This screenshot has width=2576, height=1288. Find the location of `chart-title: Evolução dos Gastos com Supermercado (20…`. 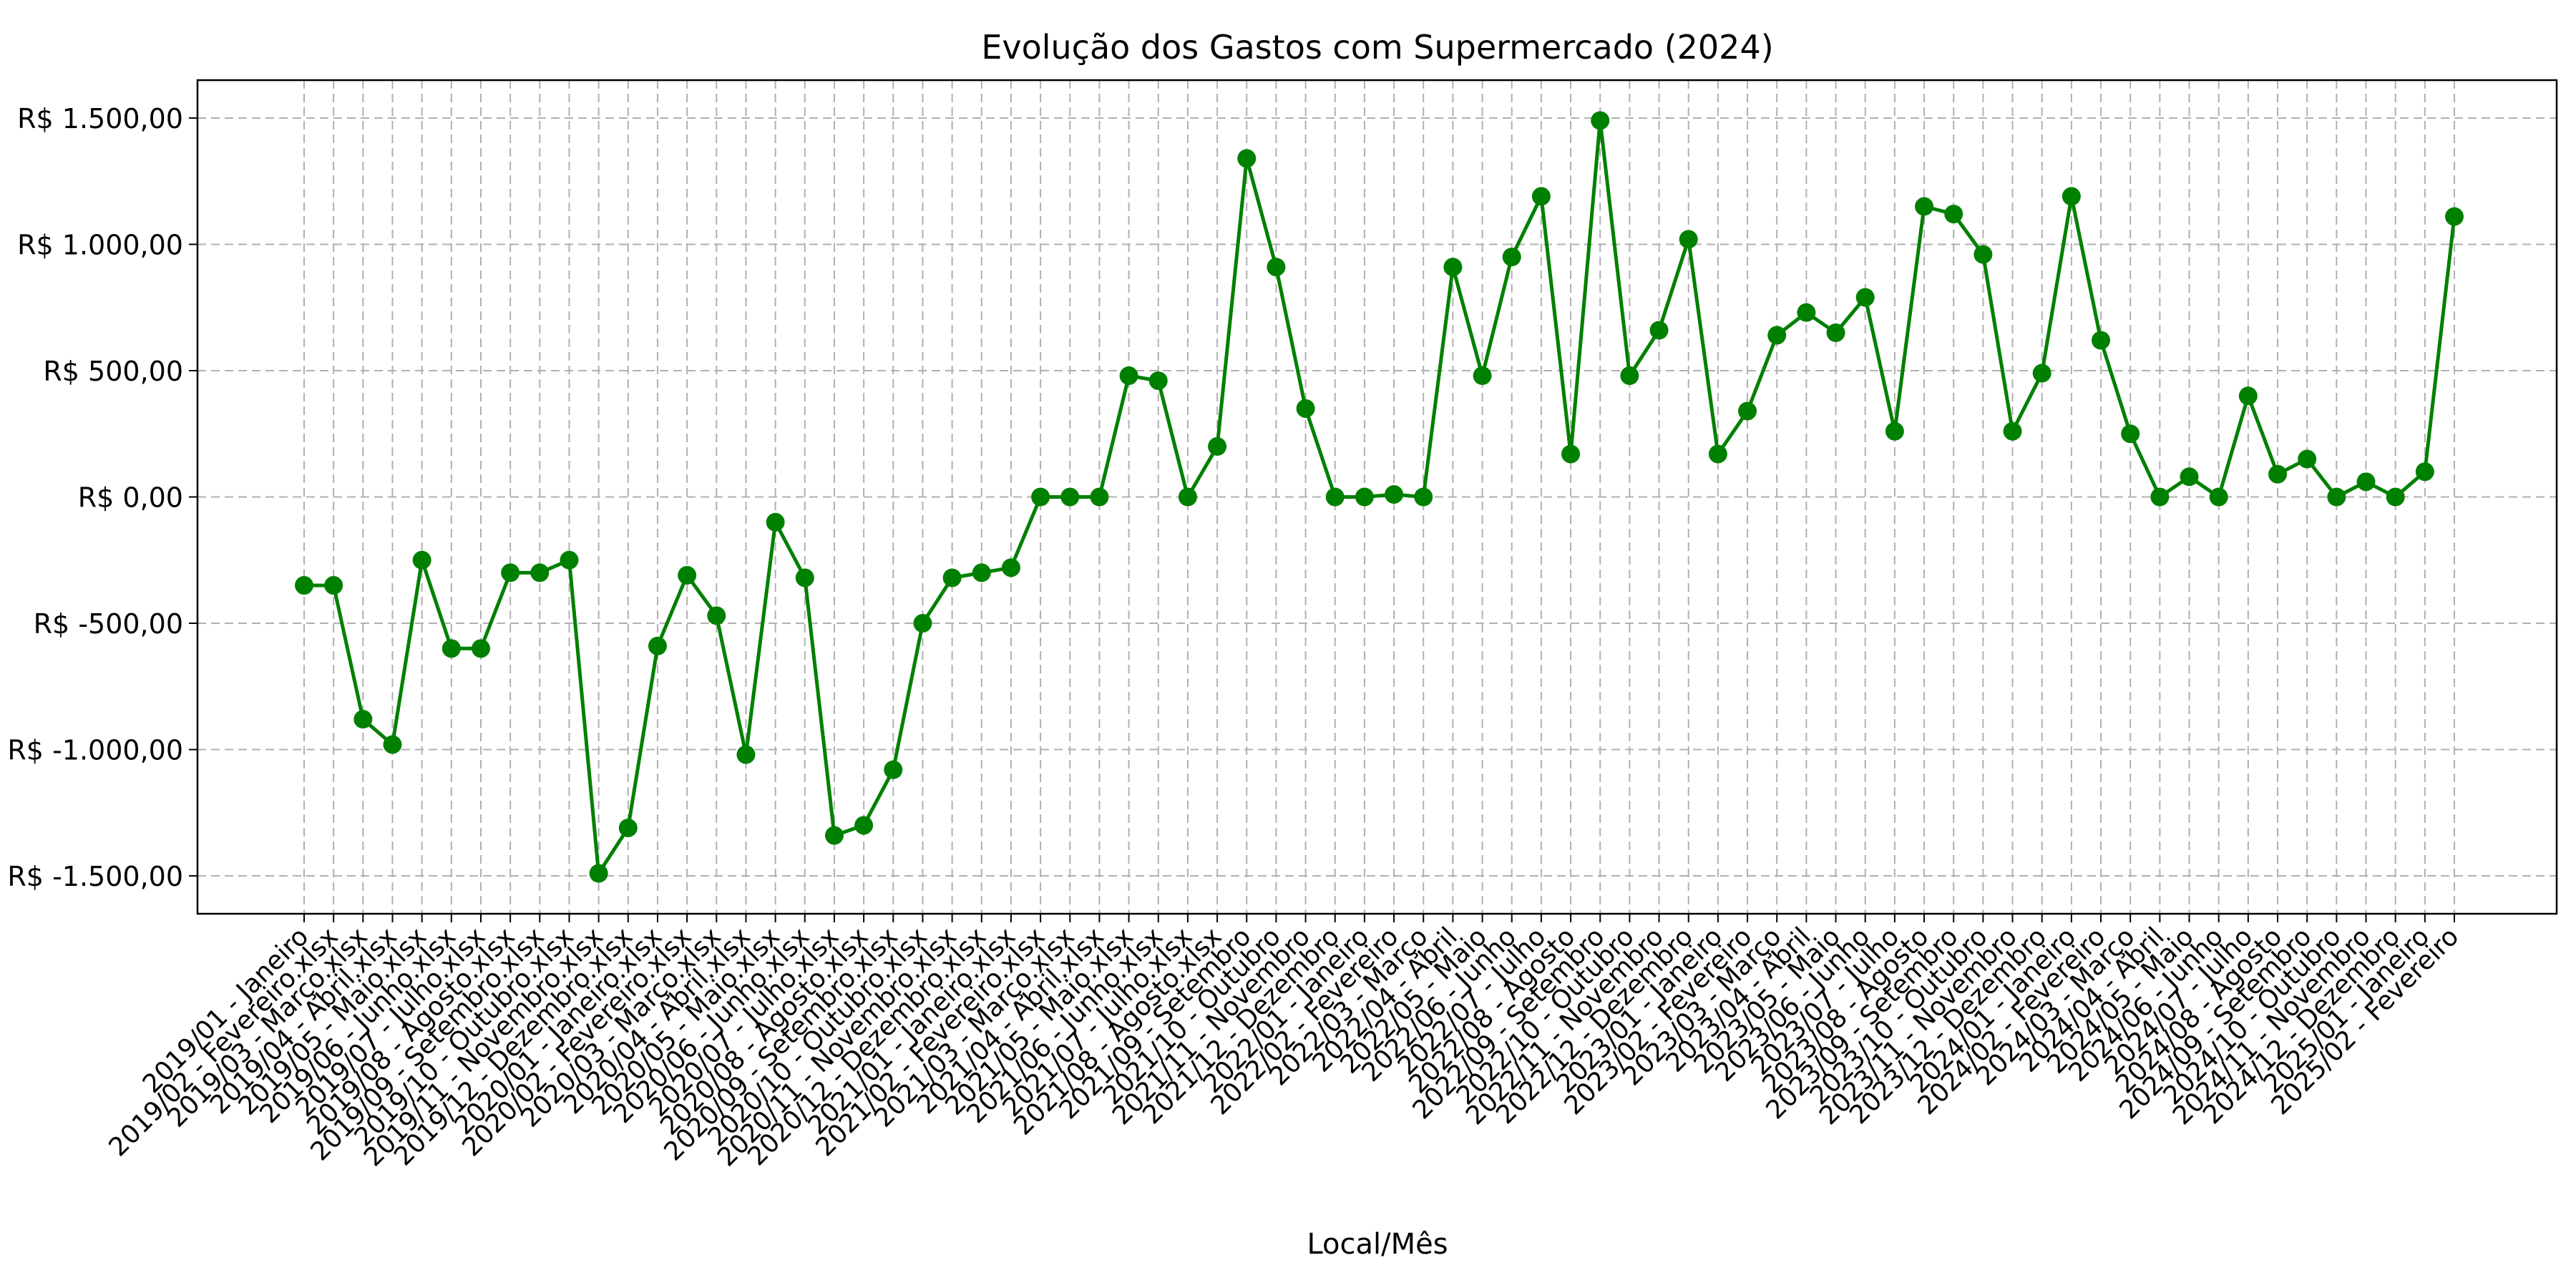

chart-title: Evolução dos Gastos com Supermercado (20… is located at coordinates (1377, 48).